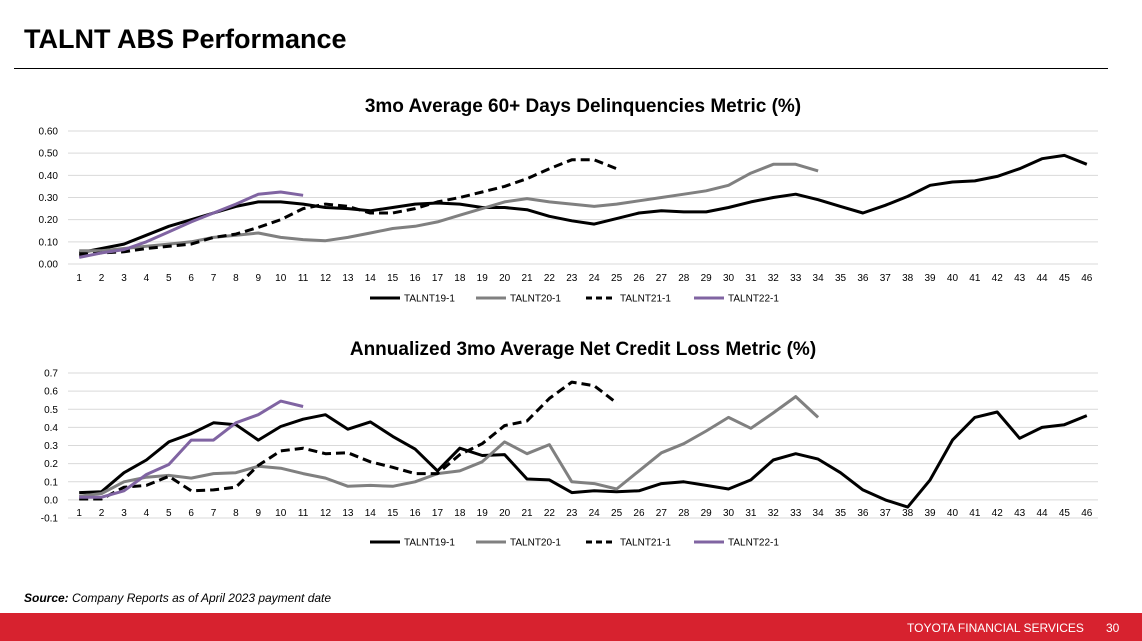 This screenshot has width=1142, height=641. Describe the element at coordinates (51, 500) in the screenshot. I see `y-tick-label: 0.0` at that location.